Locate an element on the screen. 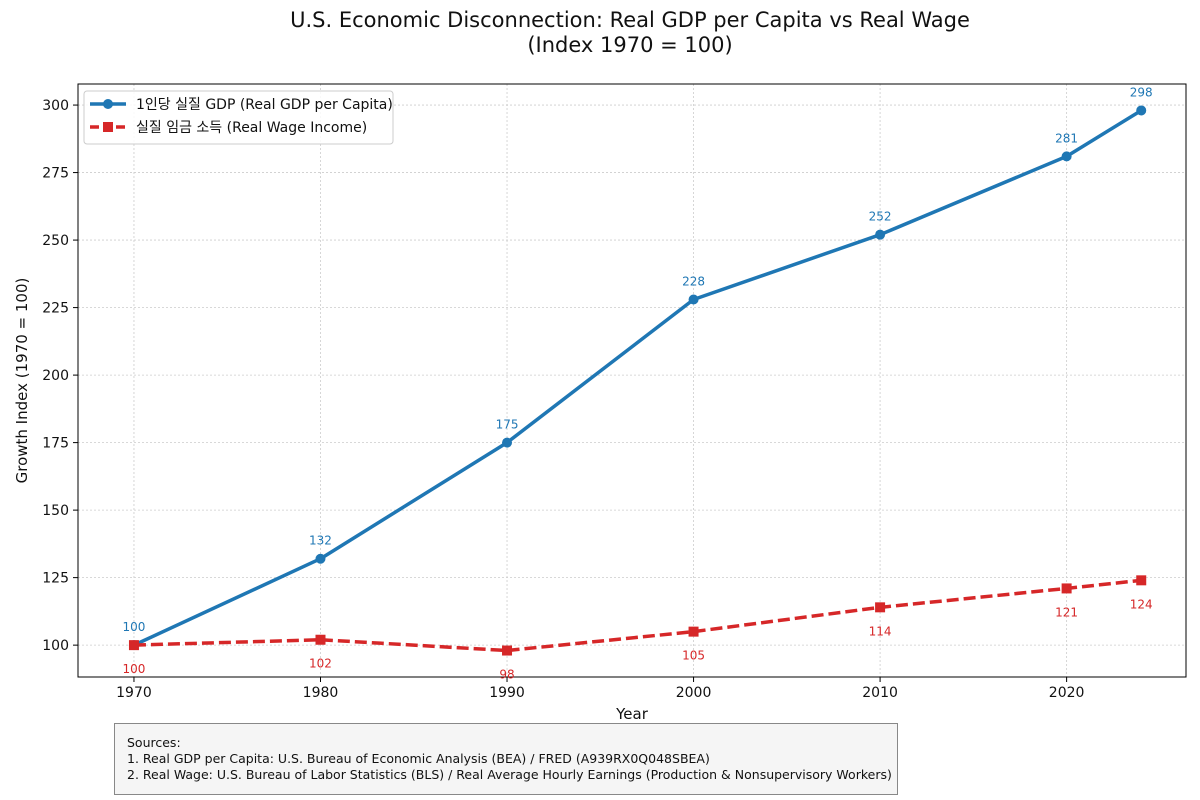 This screenshot has width=1200, height=800. series-1-data-label: 175 is located at coordinates (507, 425).